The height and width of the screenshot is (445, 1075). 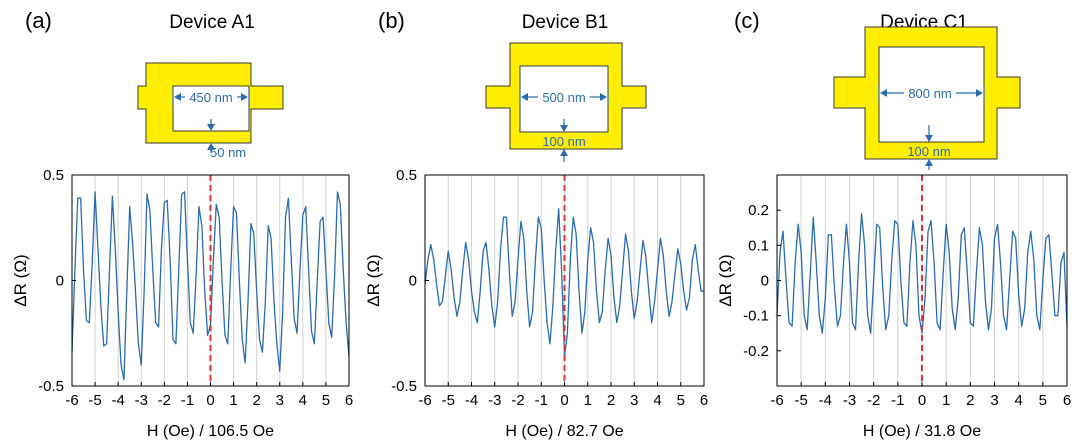 What do you see at coordinates (922, 431) in the screenshot?
I see `x-axis-title: H (Oe) / 31.8 Oe` at bounding box center [922, 431].